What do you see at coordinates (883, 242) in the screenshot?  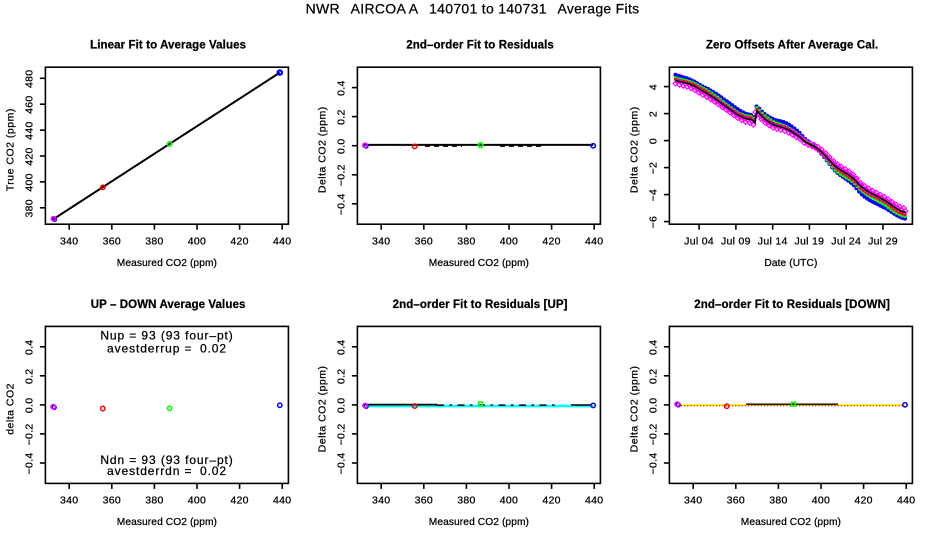 I see `svg-text: Jul 29` at bounding box center [883, 242].